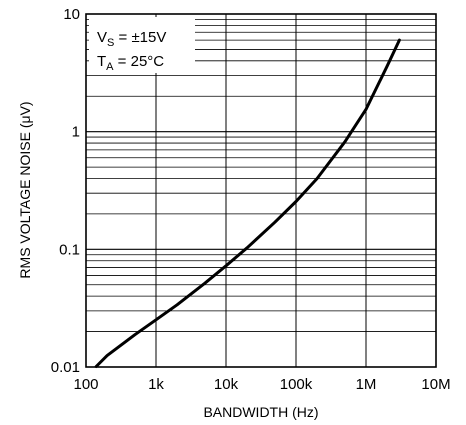 The image size is (466, 425). What do you see at coordinates (101, 61) in the screenshot?
I see `ambient-temp-symbol: T` at bounding box center [101, 61].